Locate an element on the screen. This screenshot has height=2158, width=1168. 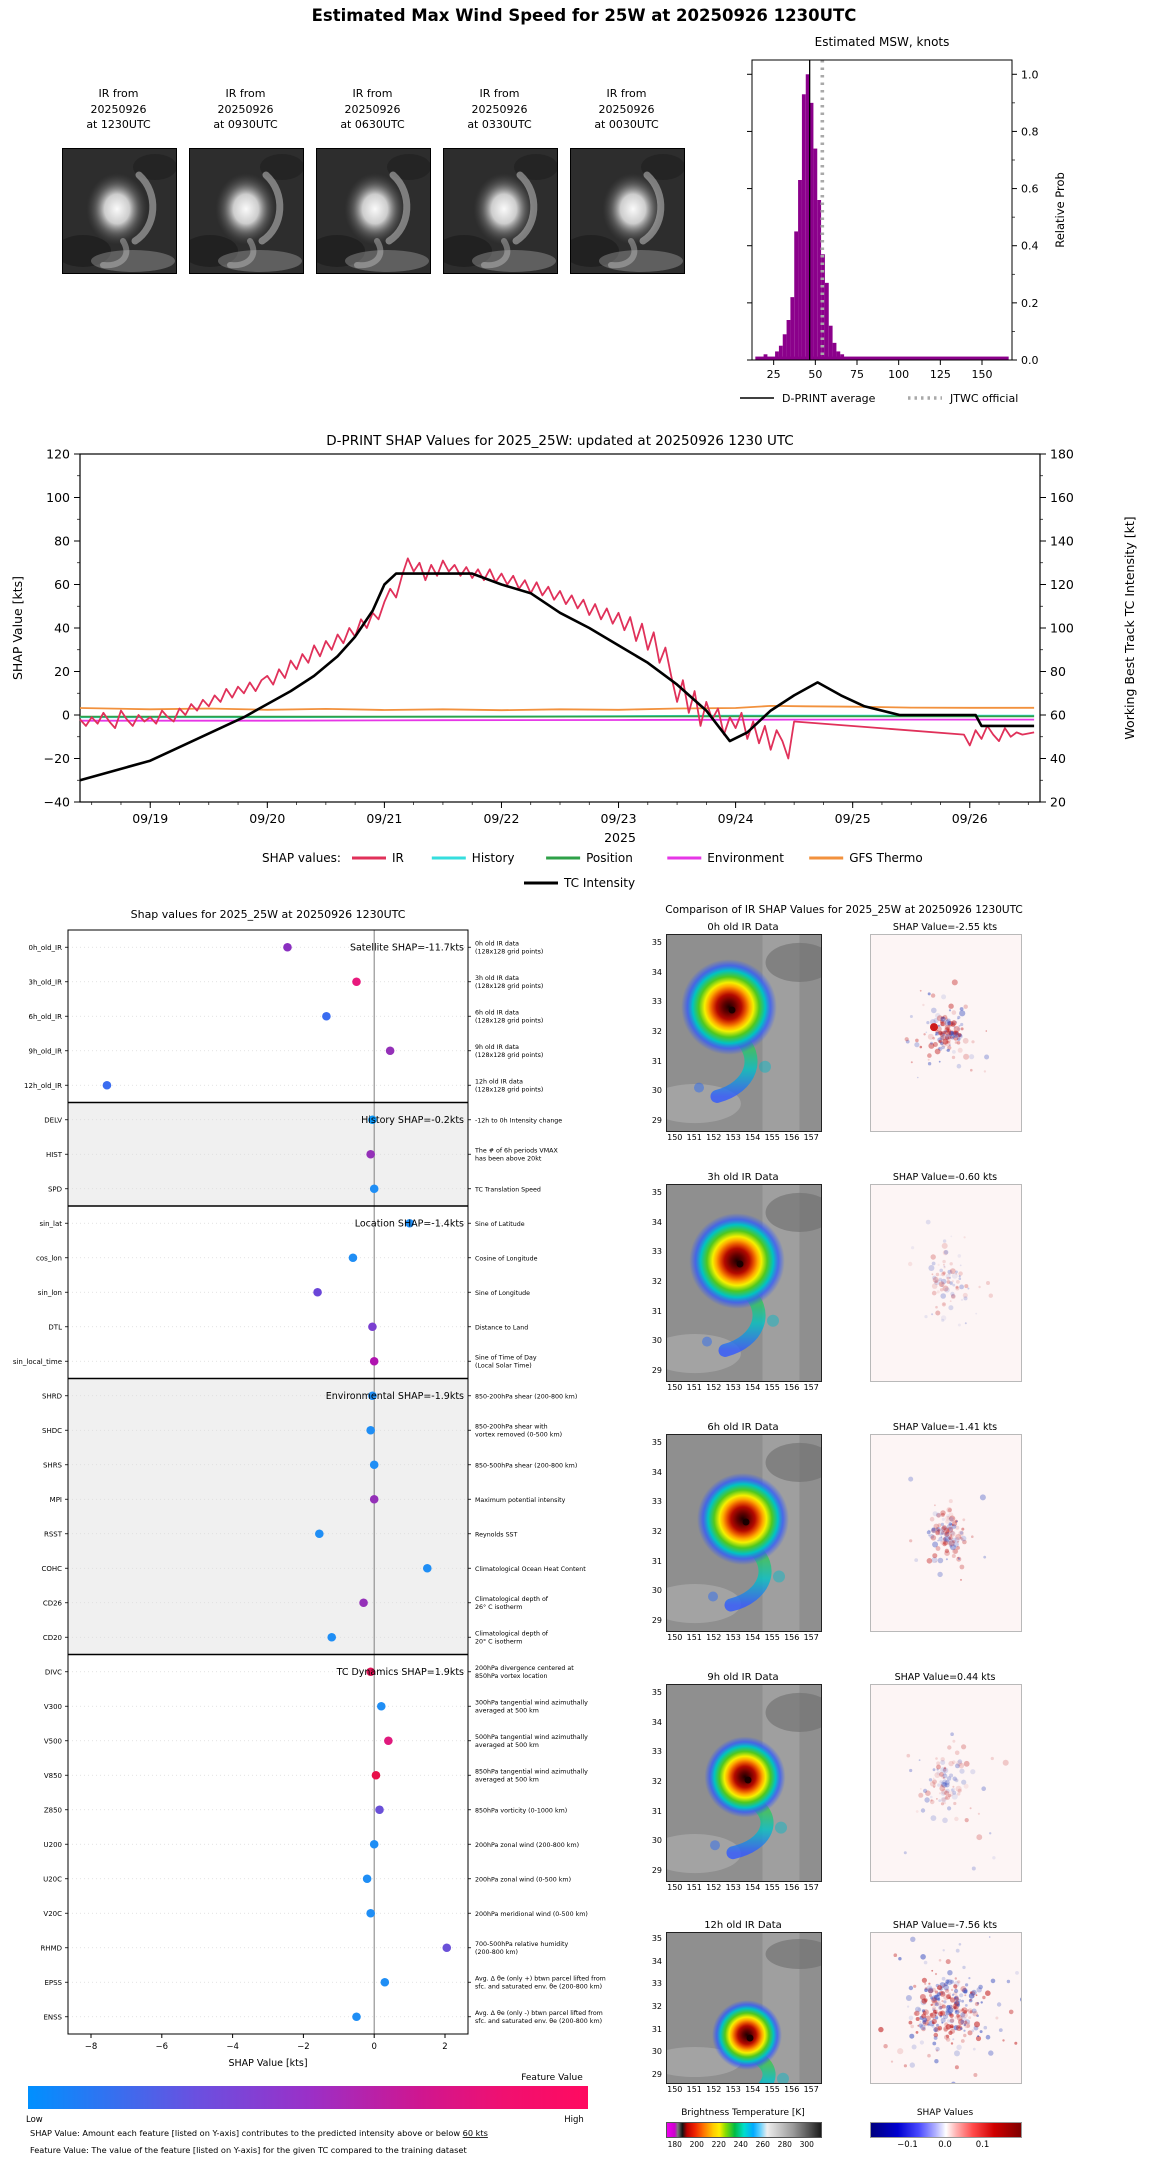
bt-colorbar-title: Brightness Temperature [K] is located at coordinates (743, 2113).